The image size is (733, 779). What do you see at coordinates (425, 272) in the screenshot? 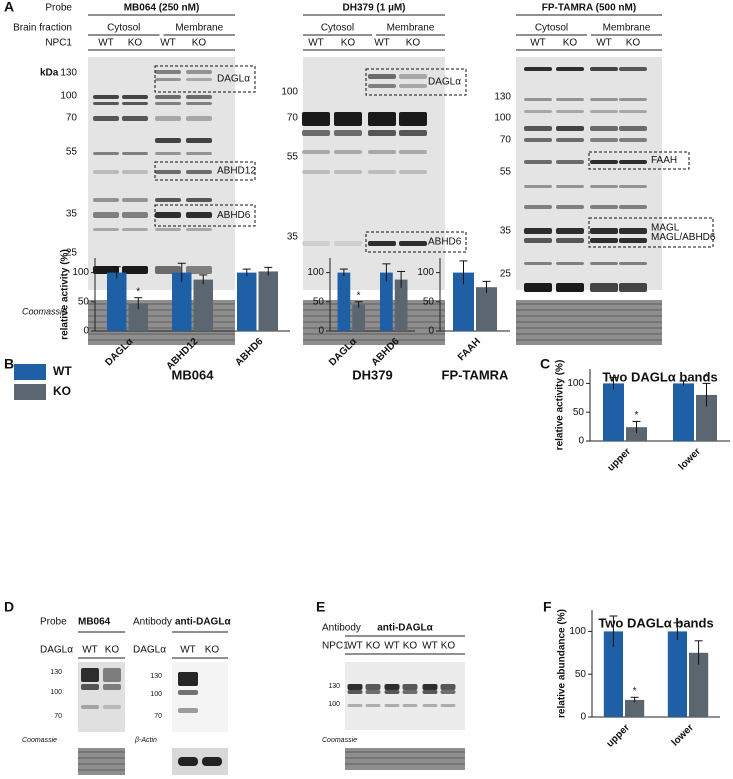
I see `y-tick-label: 100` at bounding box center [425, 272].